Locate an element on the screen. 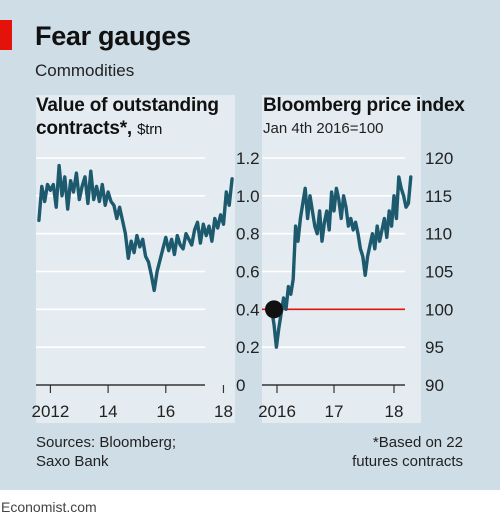 Image resolution: width=500 pixels, height=523 pixels. left-title-line2: contracts*, is located at coordinates (84, 128).